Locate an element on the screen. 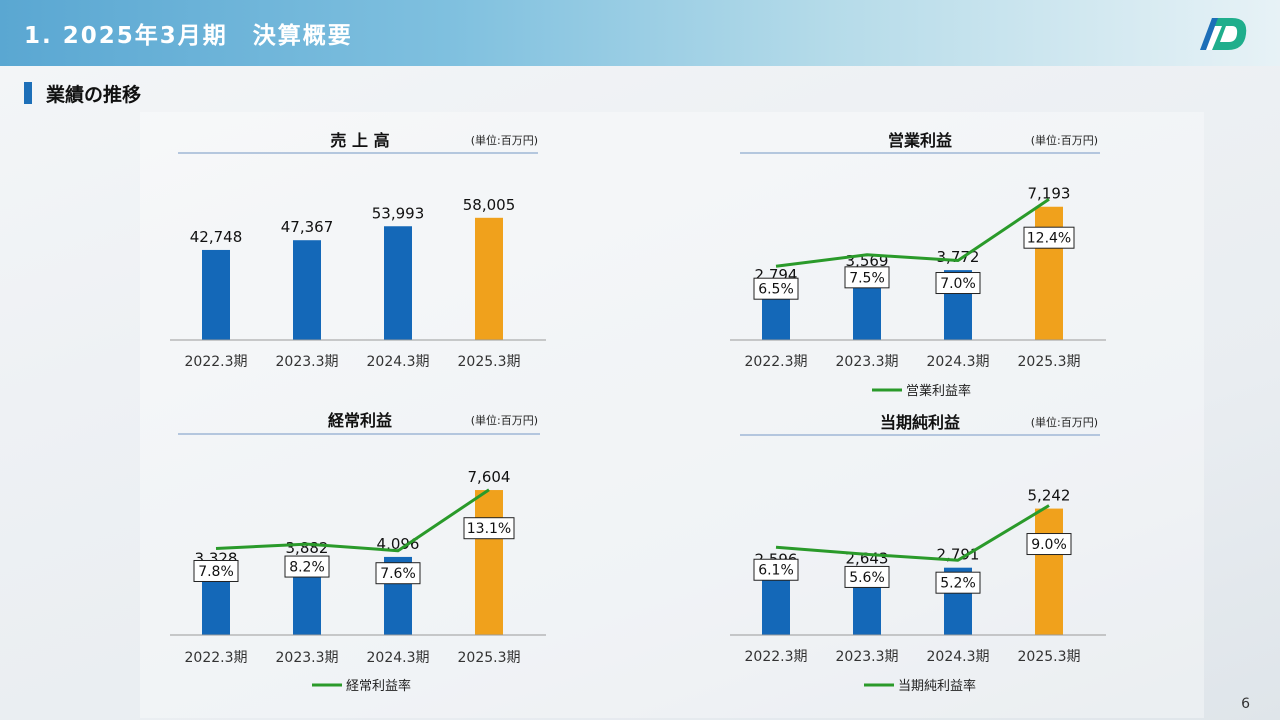 The width and height of the screenshot is (1280, 720). bar-value-label: 58,005 is located at coordinates (489, 205).